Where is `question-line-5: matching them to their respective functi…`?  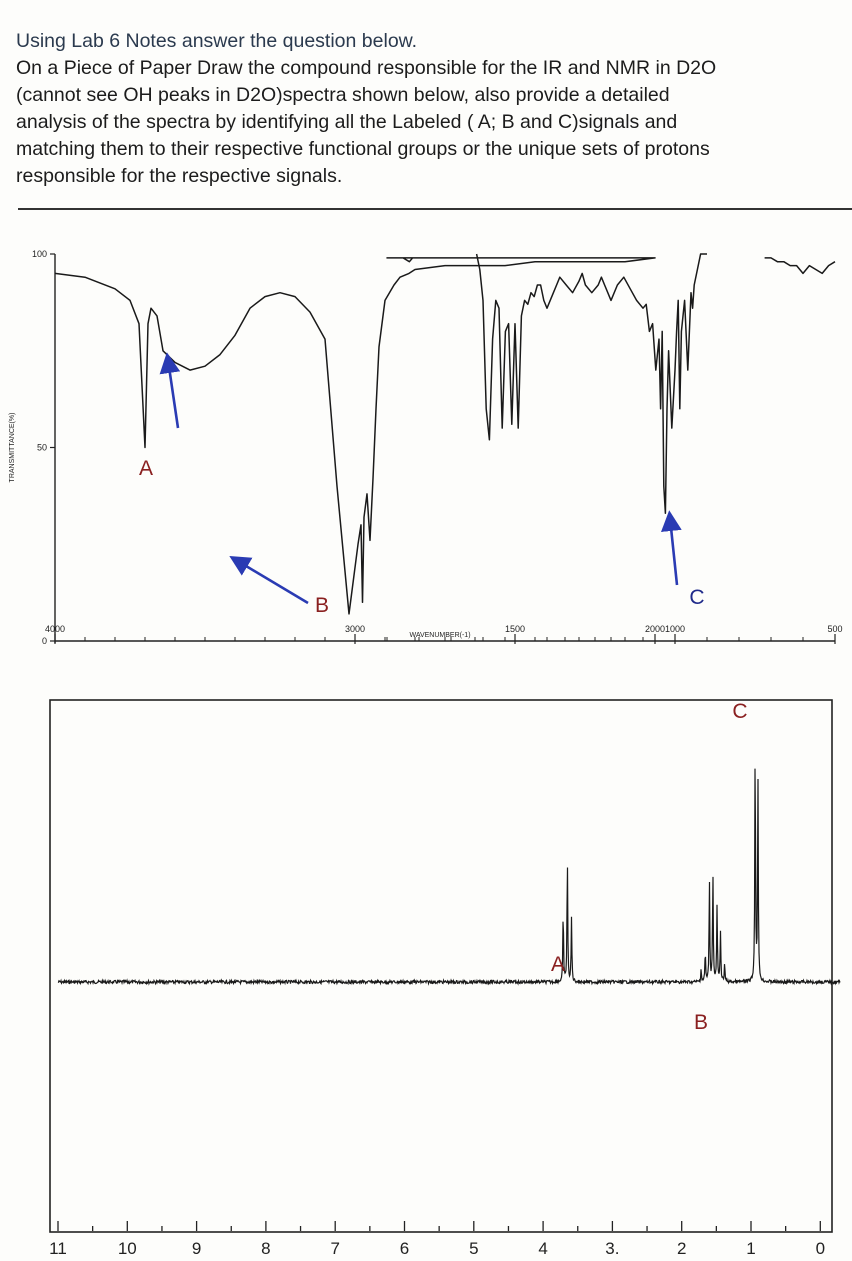
question-line-5: matching them to their respective functi… is located at coordinates (363, 149).